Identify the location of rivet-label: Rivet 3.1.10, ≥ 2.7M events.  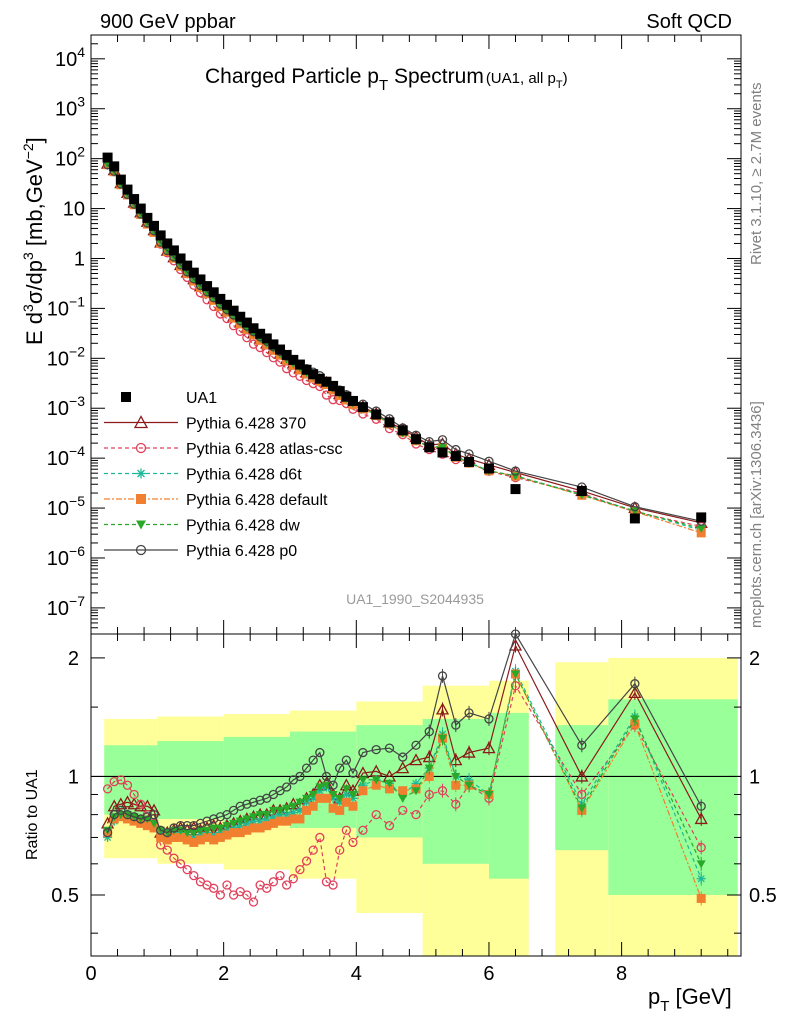
(756, 174).